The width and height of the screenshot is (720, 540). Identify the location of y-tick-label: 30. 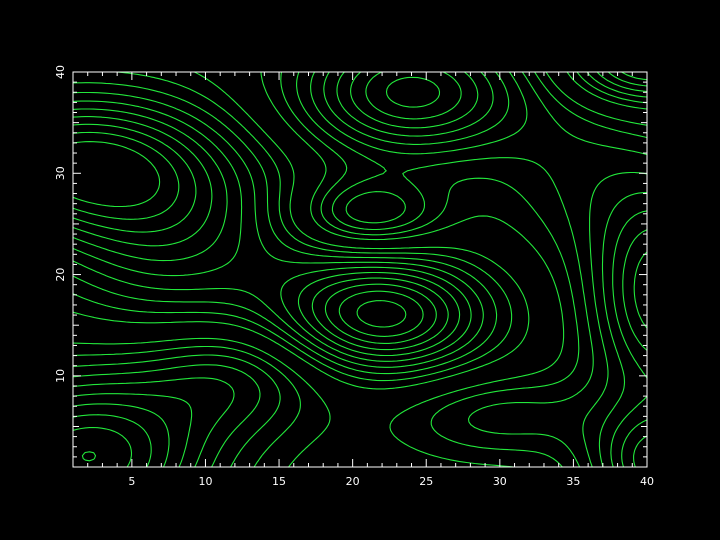
(60, 173).